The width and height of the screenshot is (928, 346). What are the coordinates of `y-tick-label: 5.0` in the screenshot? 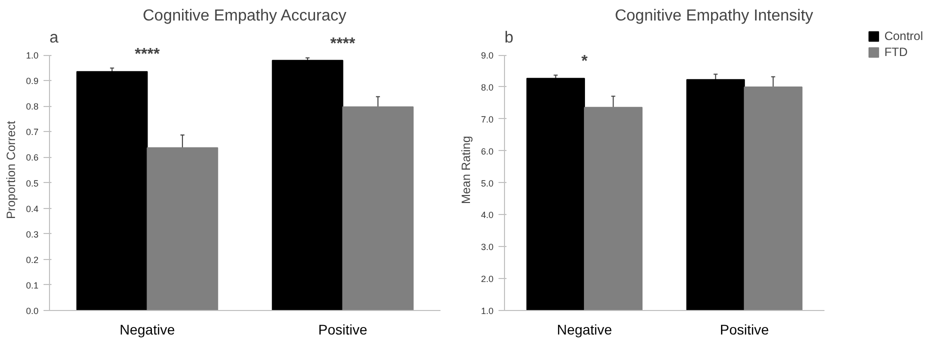 It's located at (487, 183).